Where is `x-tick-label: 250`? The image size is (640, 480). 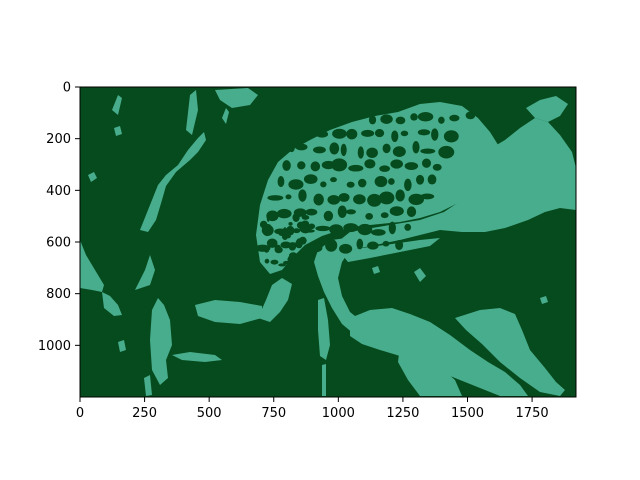
x-tick-label: 250 is located at coordinates (144, 413).